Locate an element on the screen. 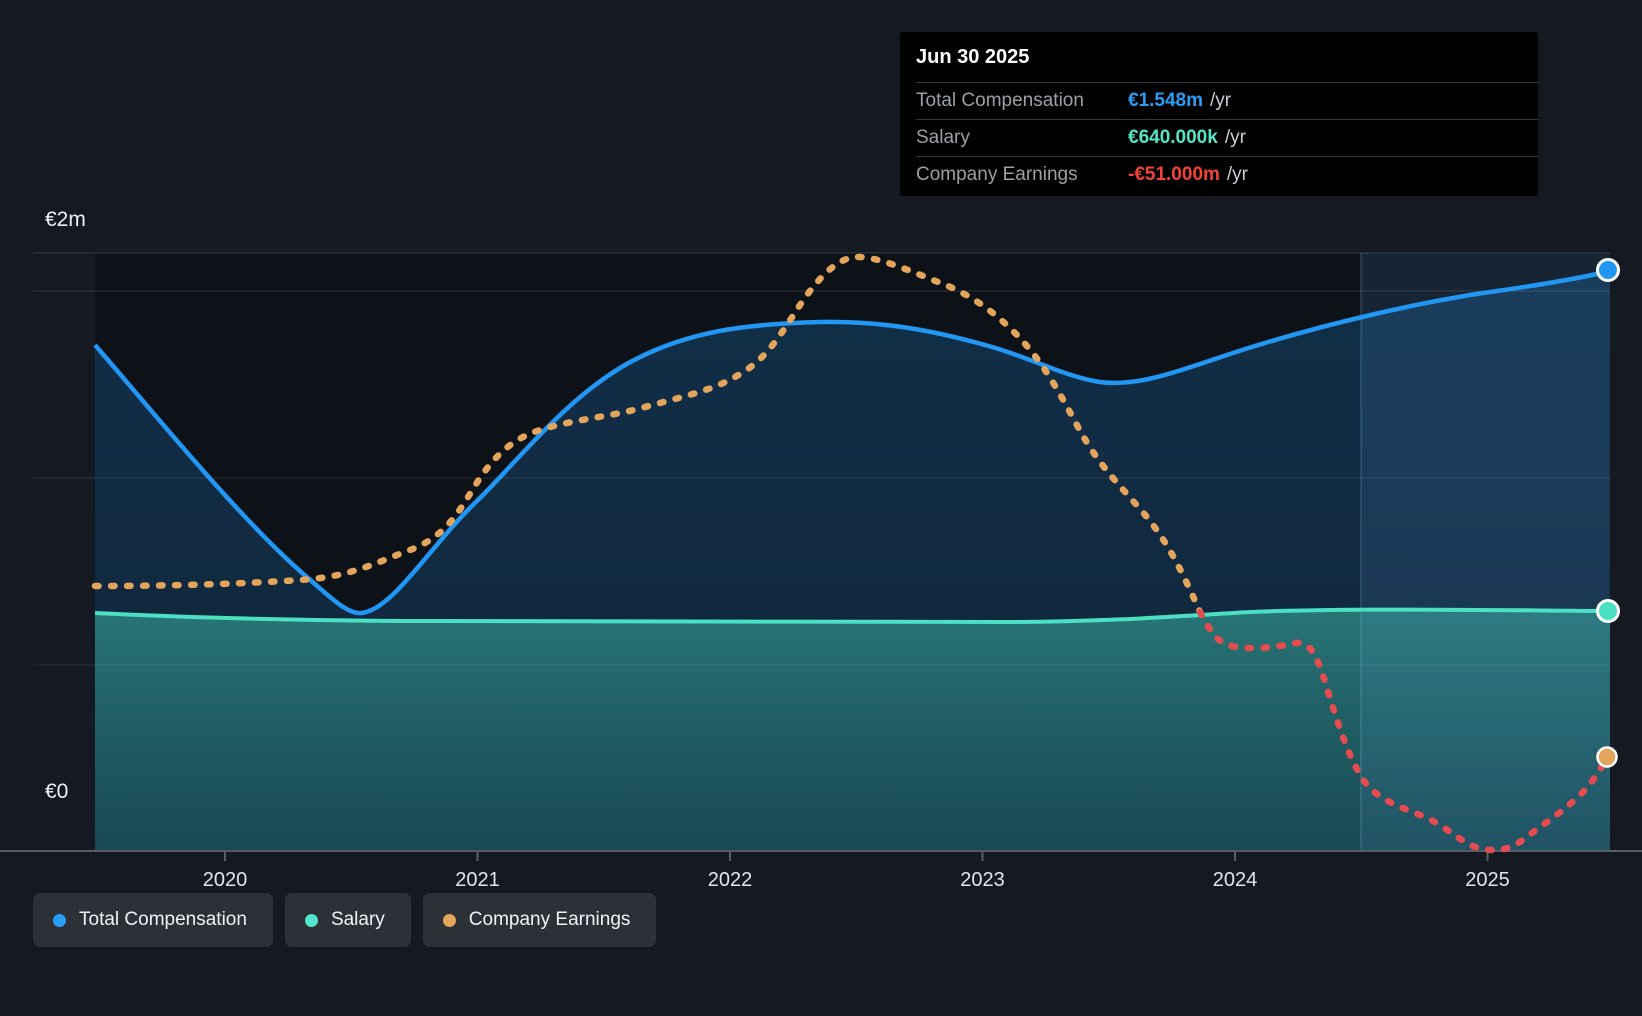 The height and width of the screenshot is (1016, 1642). x-tick-2022: 2022 is located at coordinates (730, 880).